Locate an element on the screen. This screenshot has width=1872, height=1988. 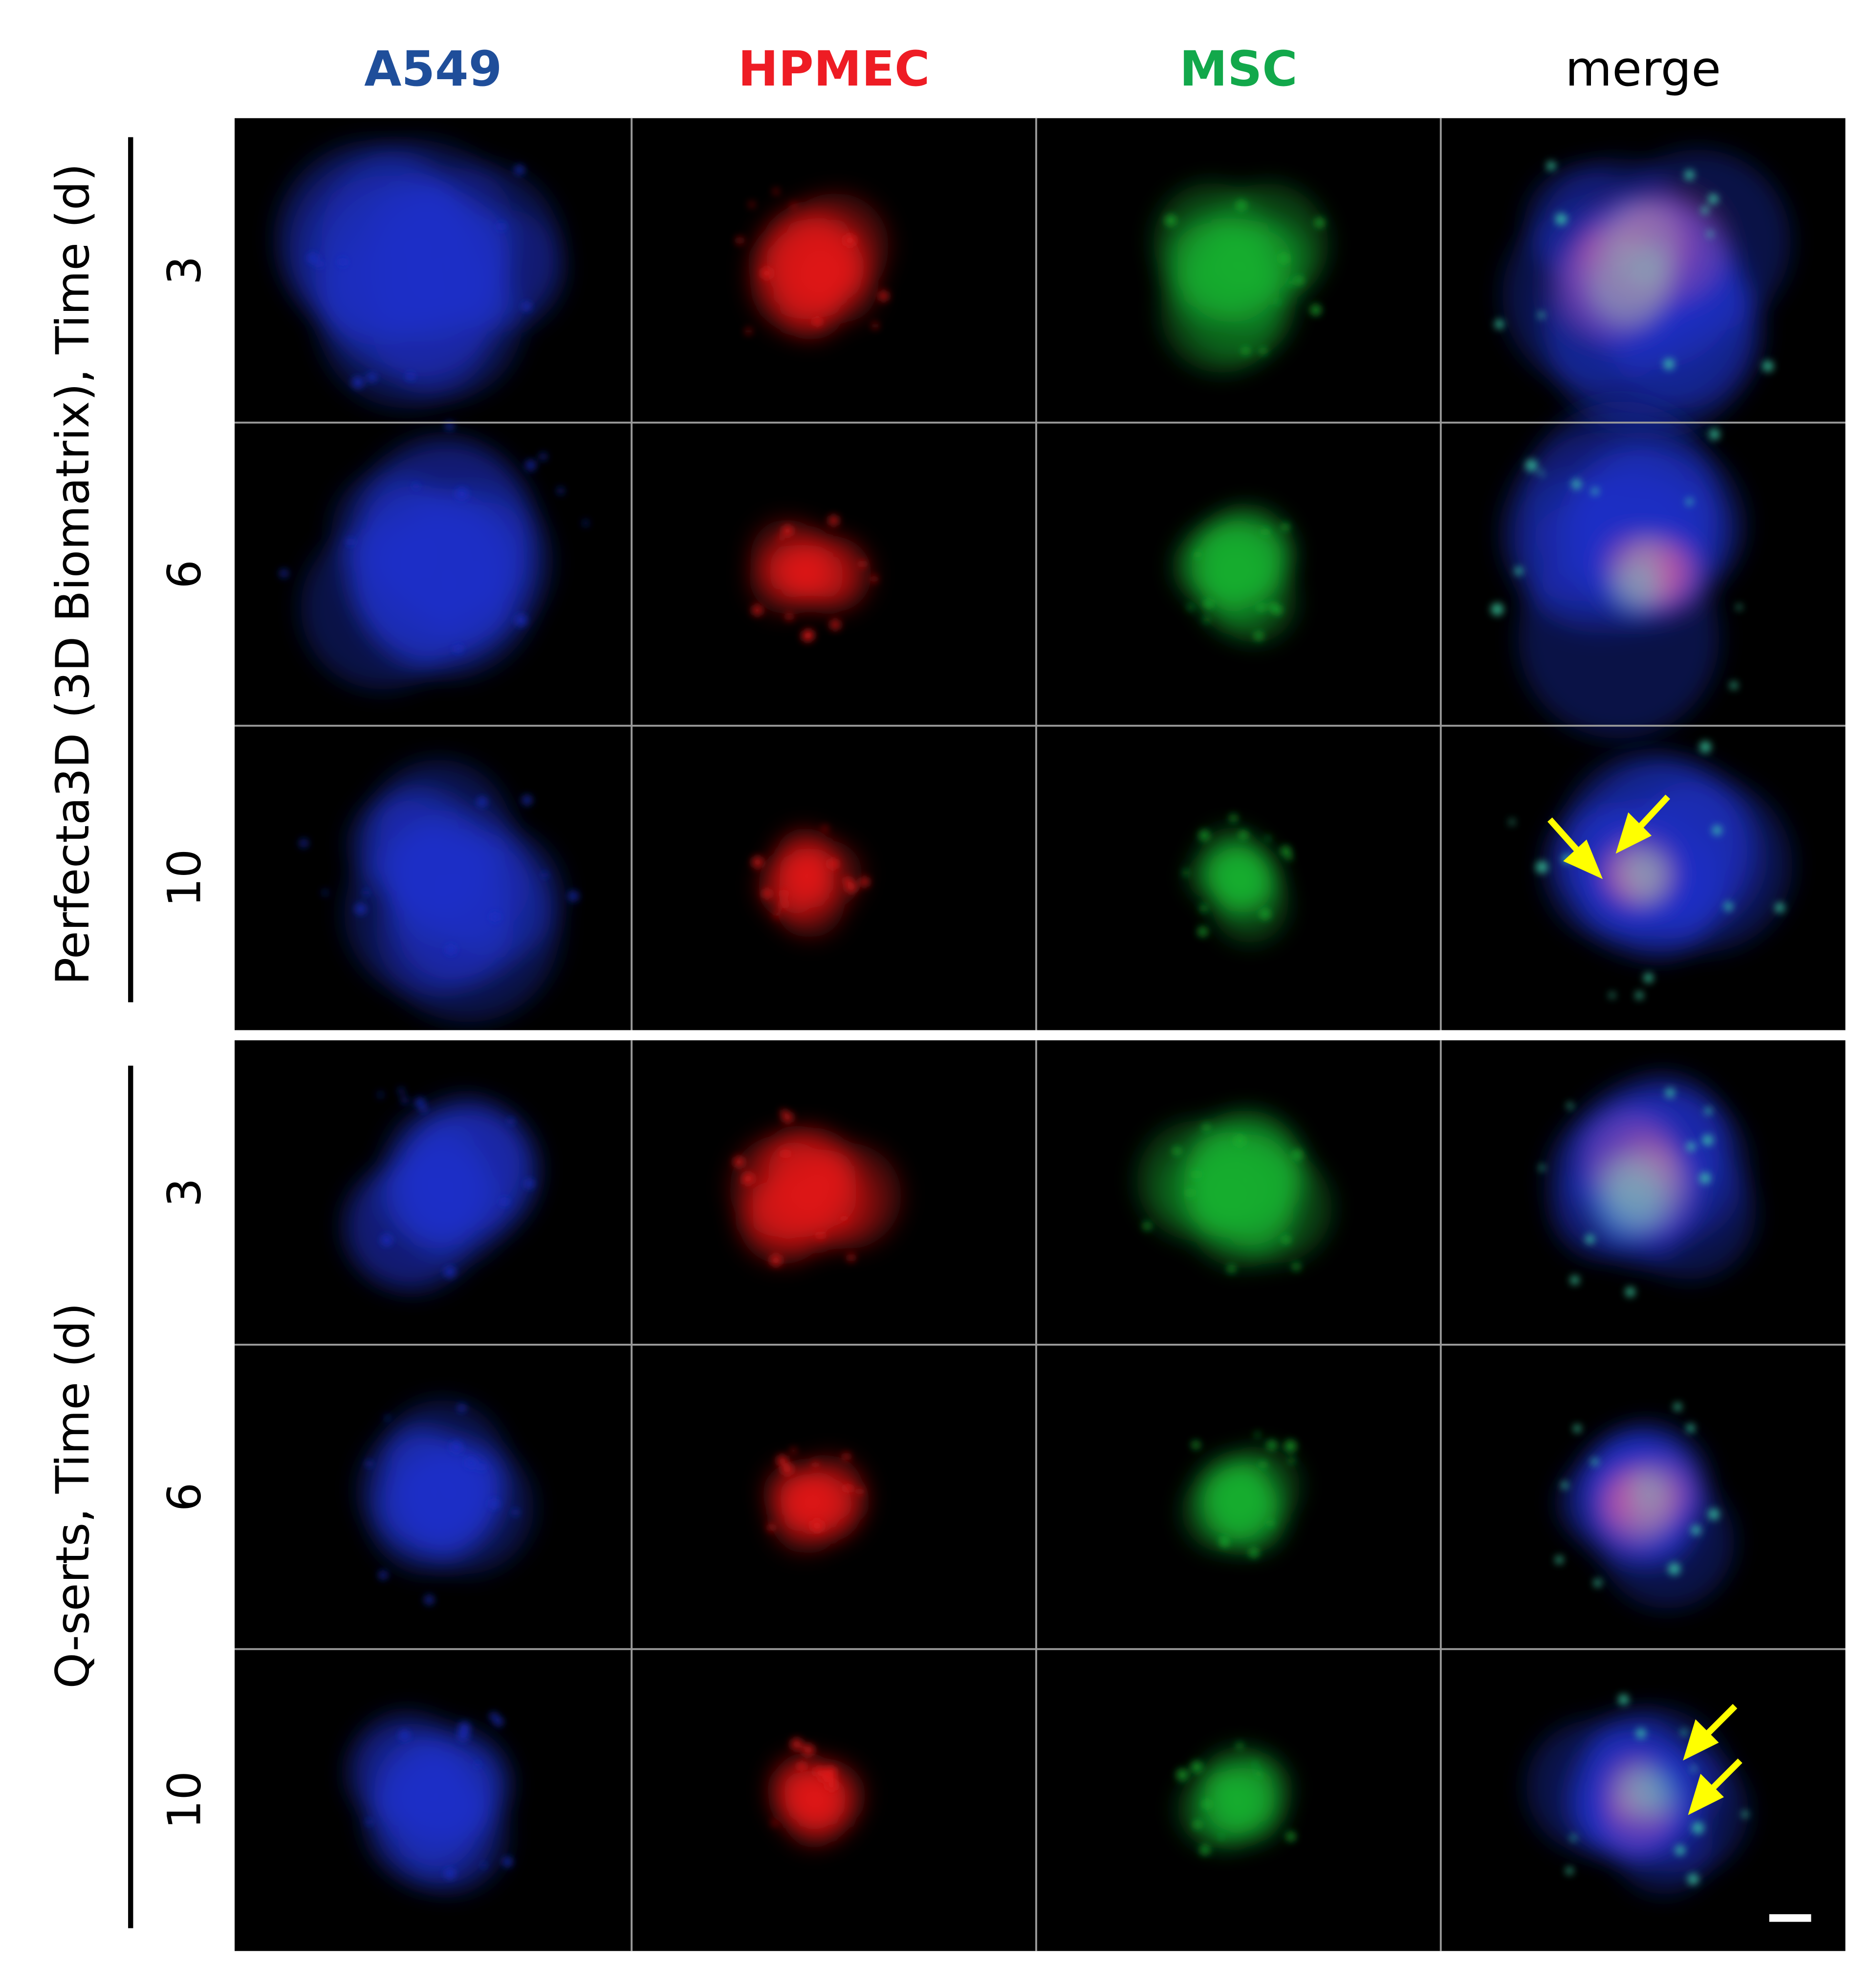
arrows is located at coordinates (1644, 1304).